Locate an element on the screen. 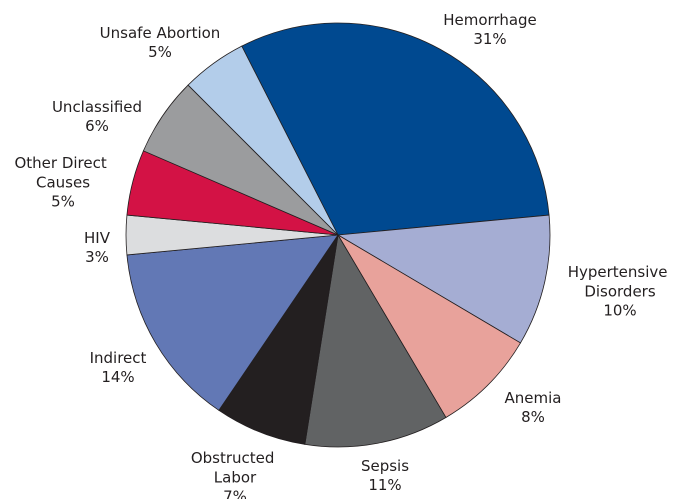 Image resolution: width=677 pixels, height=499 pixels. label-line: Obstructed is located at coordinates (235, 458).